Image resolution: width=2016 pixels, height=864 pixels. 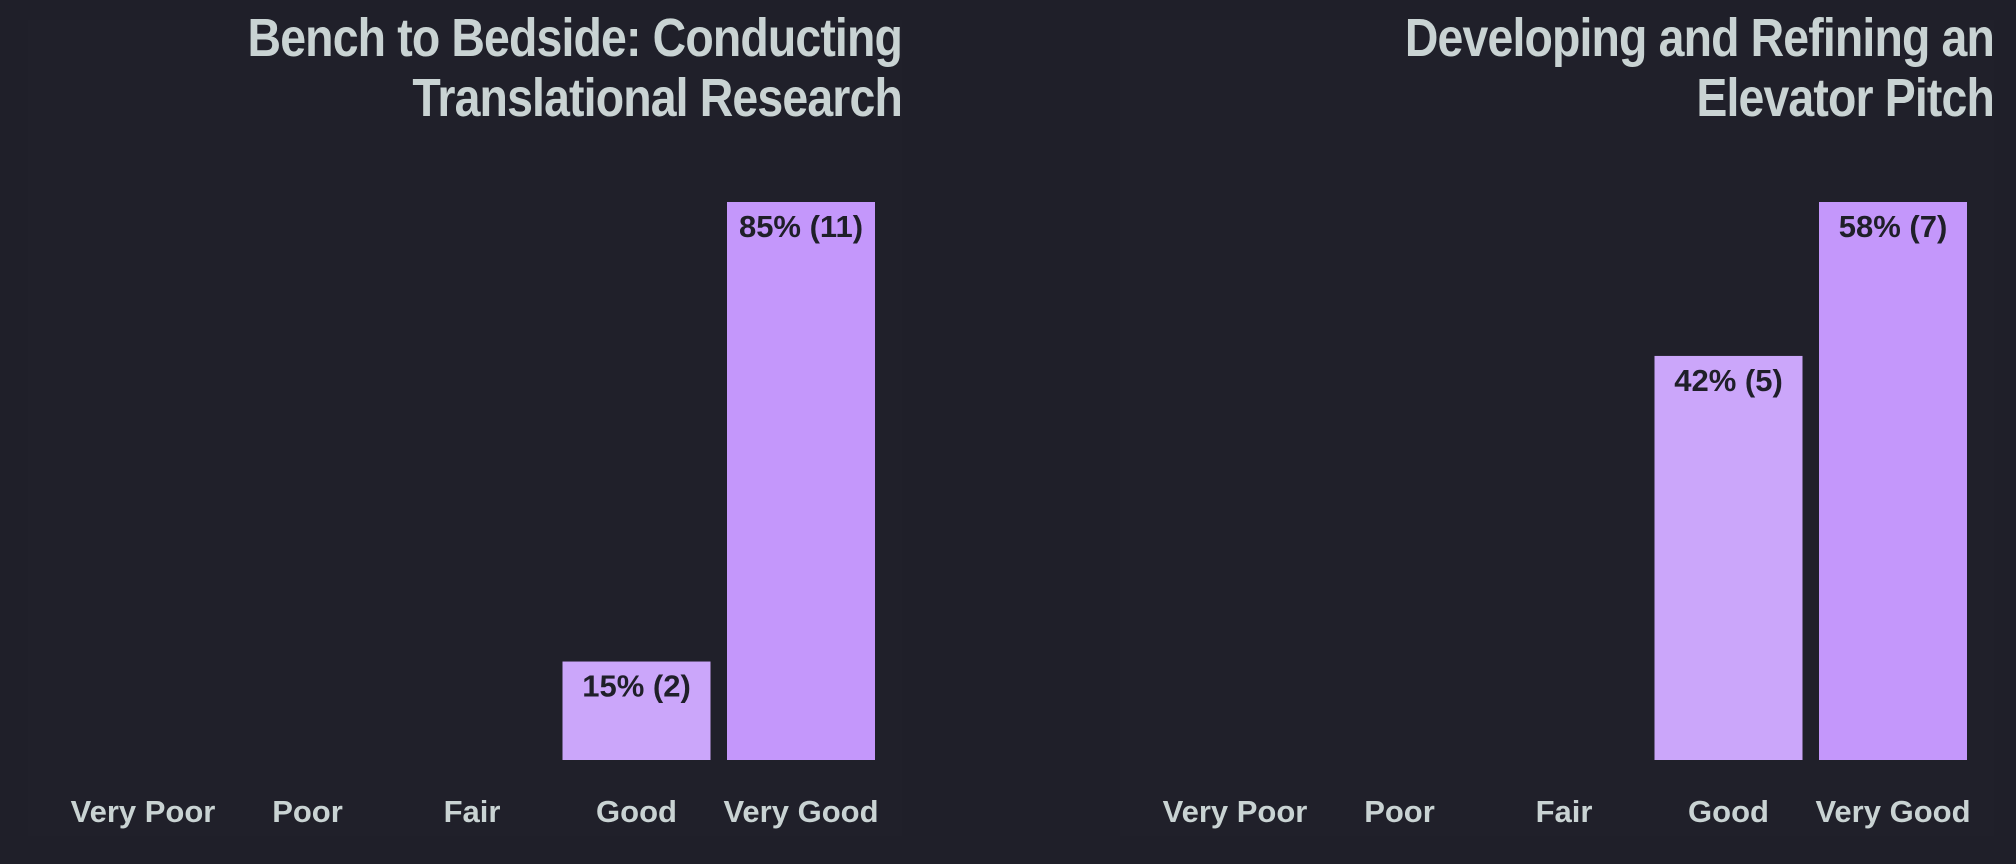 What do you see at coordinates (1728, 380) in the screenshot?
I see `data-label-good: 42% (5)` at bounding box center [1728, 380].